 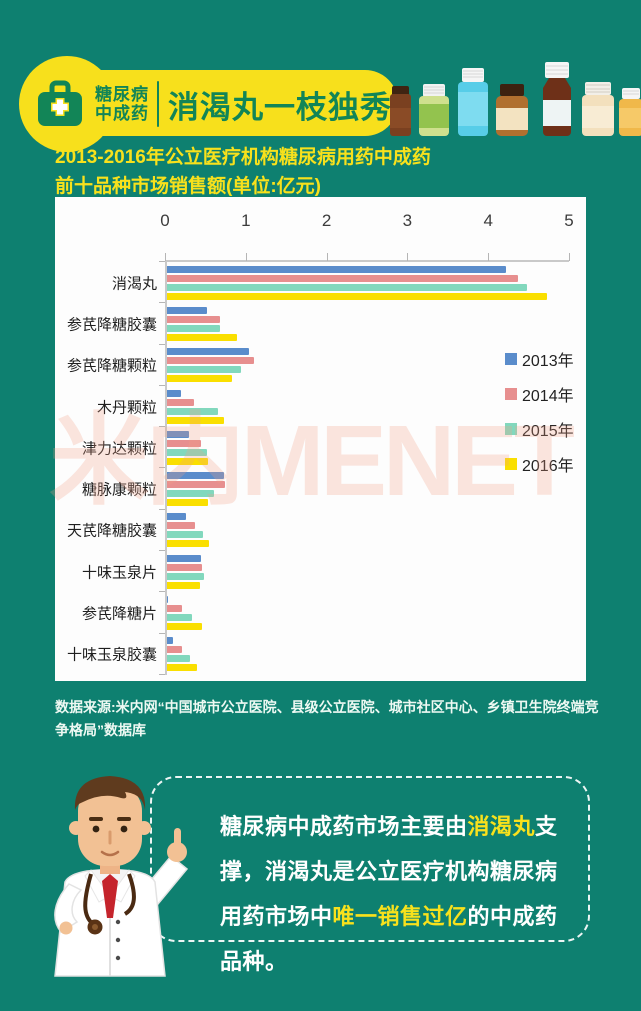 What do you see at coordinates (557, 99) in the screenshot?
I see `brown-syrup-bottle` at bounding box center [557, 99].